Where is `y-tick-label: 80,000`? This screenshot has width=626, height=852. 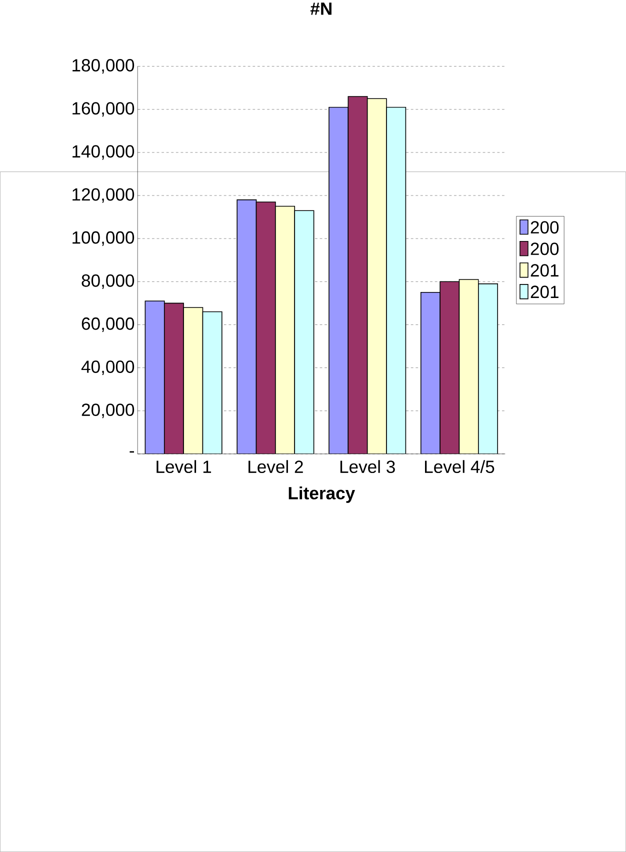 y-tick-label: 80,000 is located at coordinates (108, 281).